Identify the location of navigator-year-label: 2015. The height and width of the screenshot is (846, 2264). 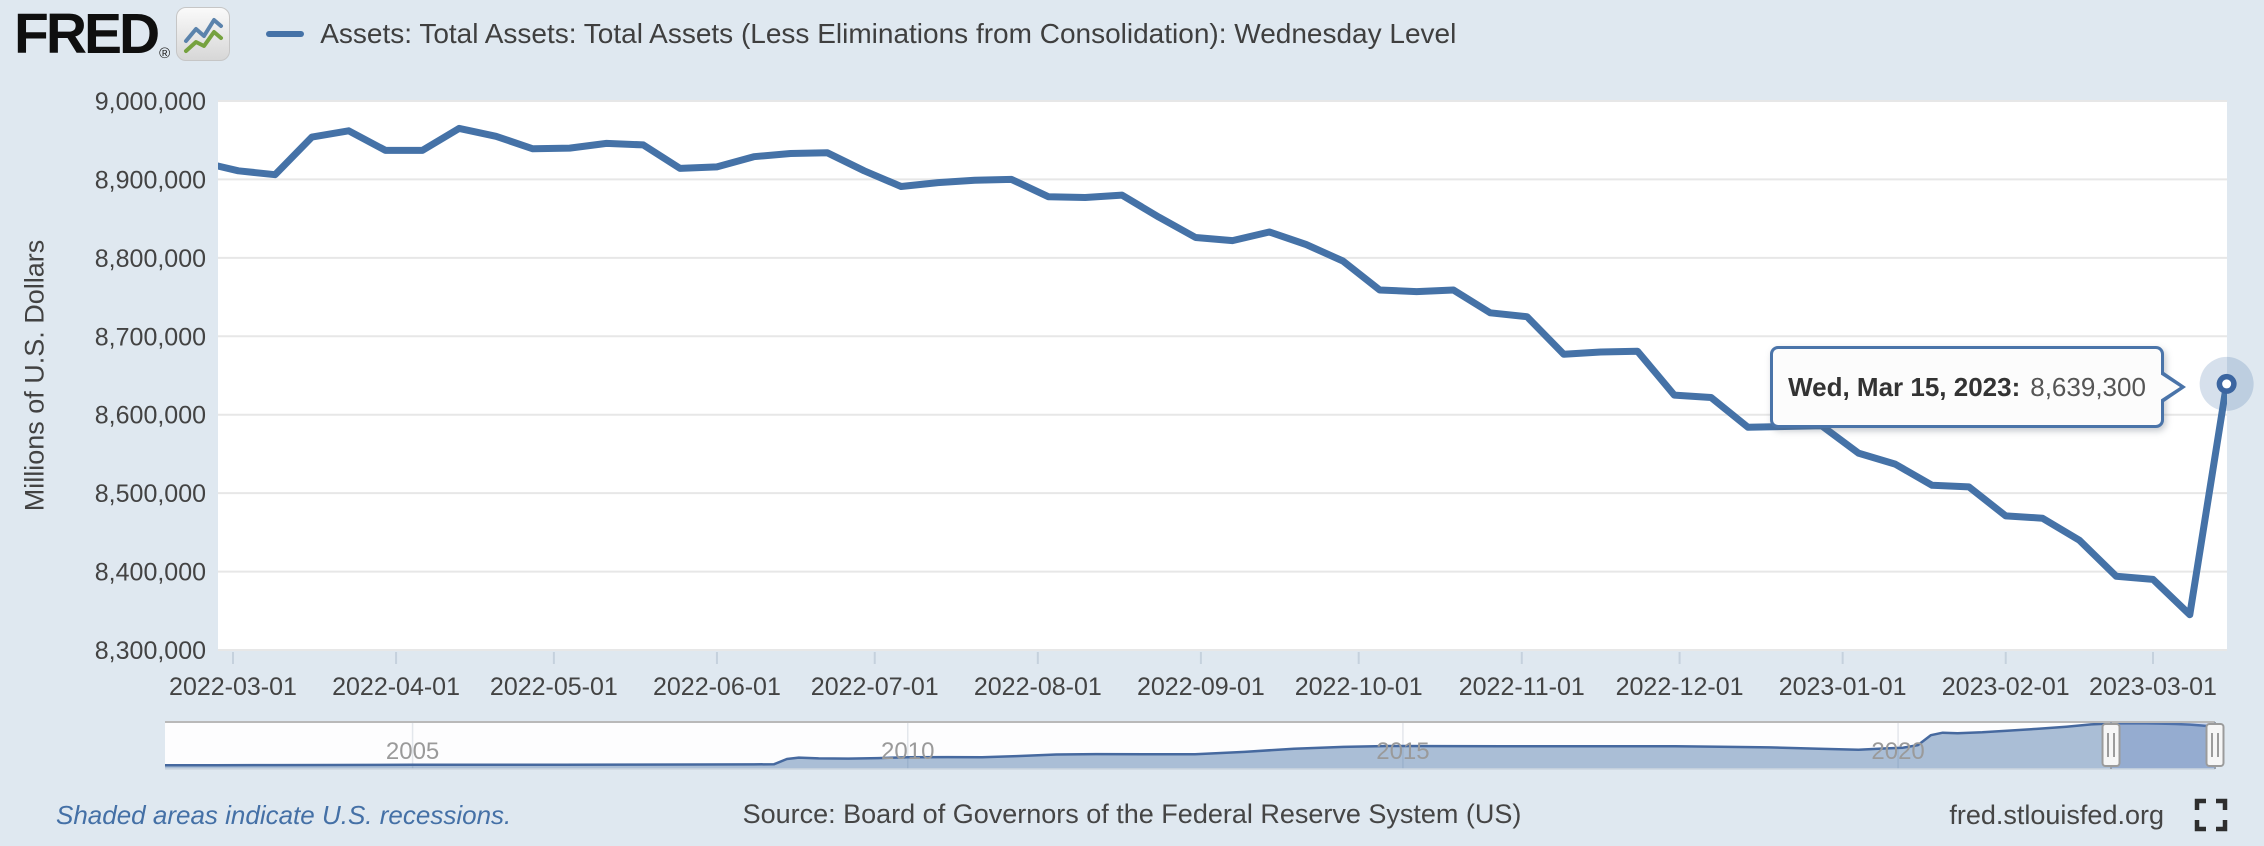
(1402, 751).